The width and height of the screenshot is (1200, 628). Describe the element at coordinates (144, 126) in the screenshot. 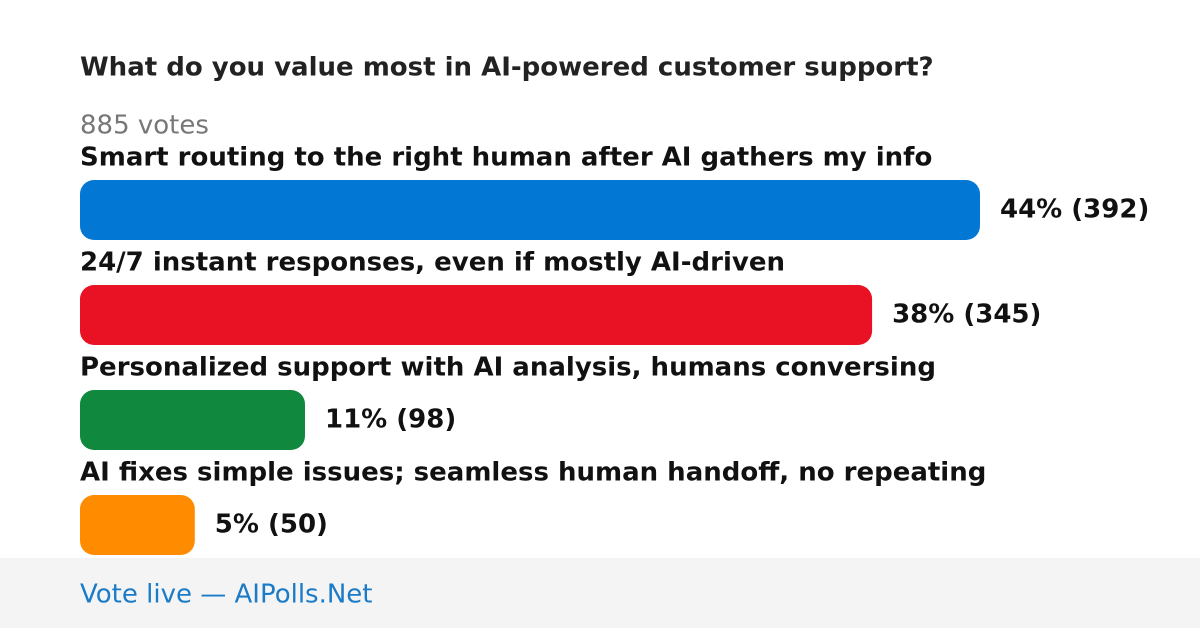

I see `vote-count: 885 votes` at that location.